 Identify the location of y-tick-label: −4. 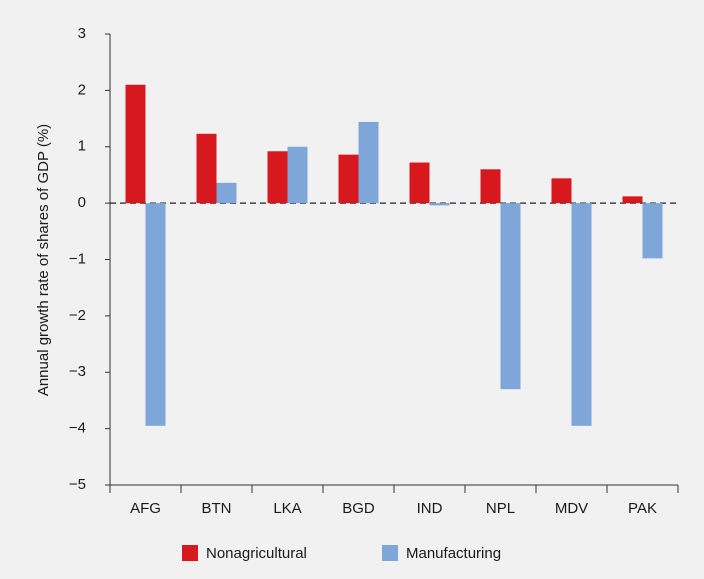
(77, 428).